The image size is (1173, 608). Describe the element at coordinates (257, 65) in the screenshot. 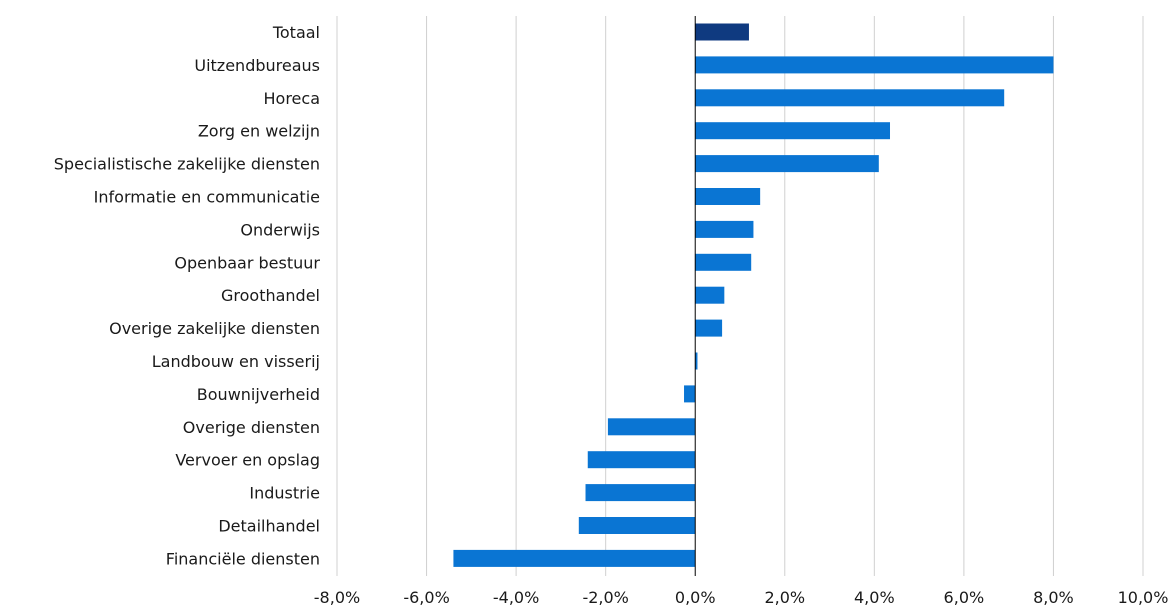

I see `category-label: Uitzendbureaus` at that location.